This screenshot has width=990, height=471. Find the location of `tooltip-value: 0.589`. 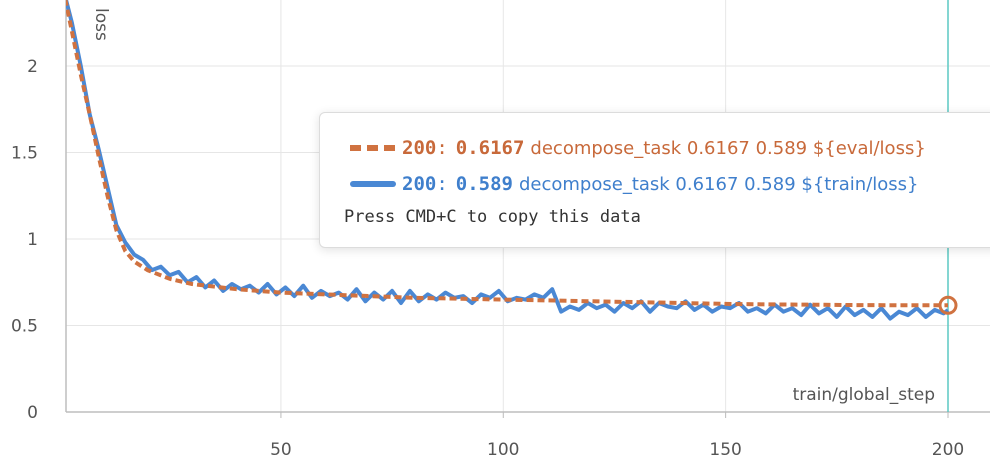

tooltip-value: 0.589 is located at coordinates (484, 184).